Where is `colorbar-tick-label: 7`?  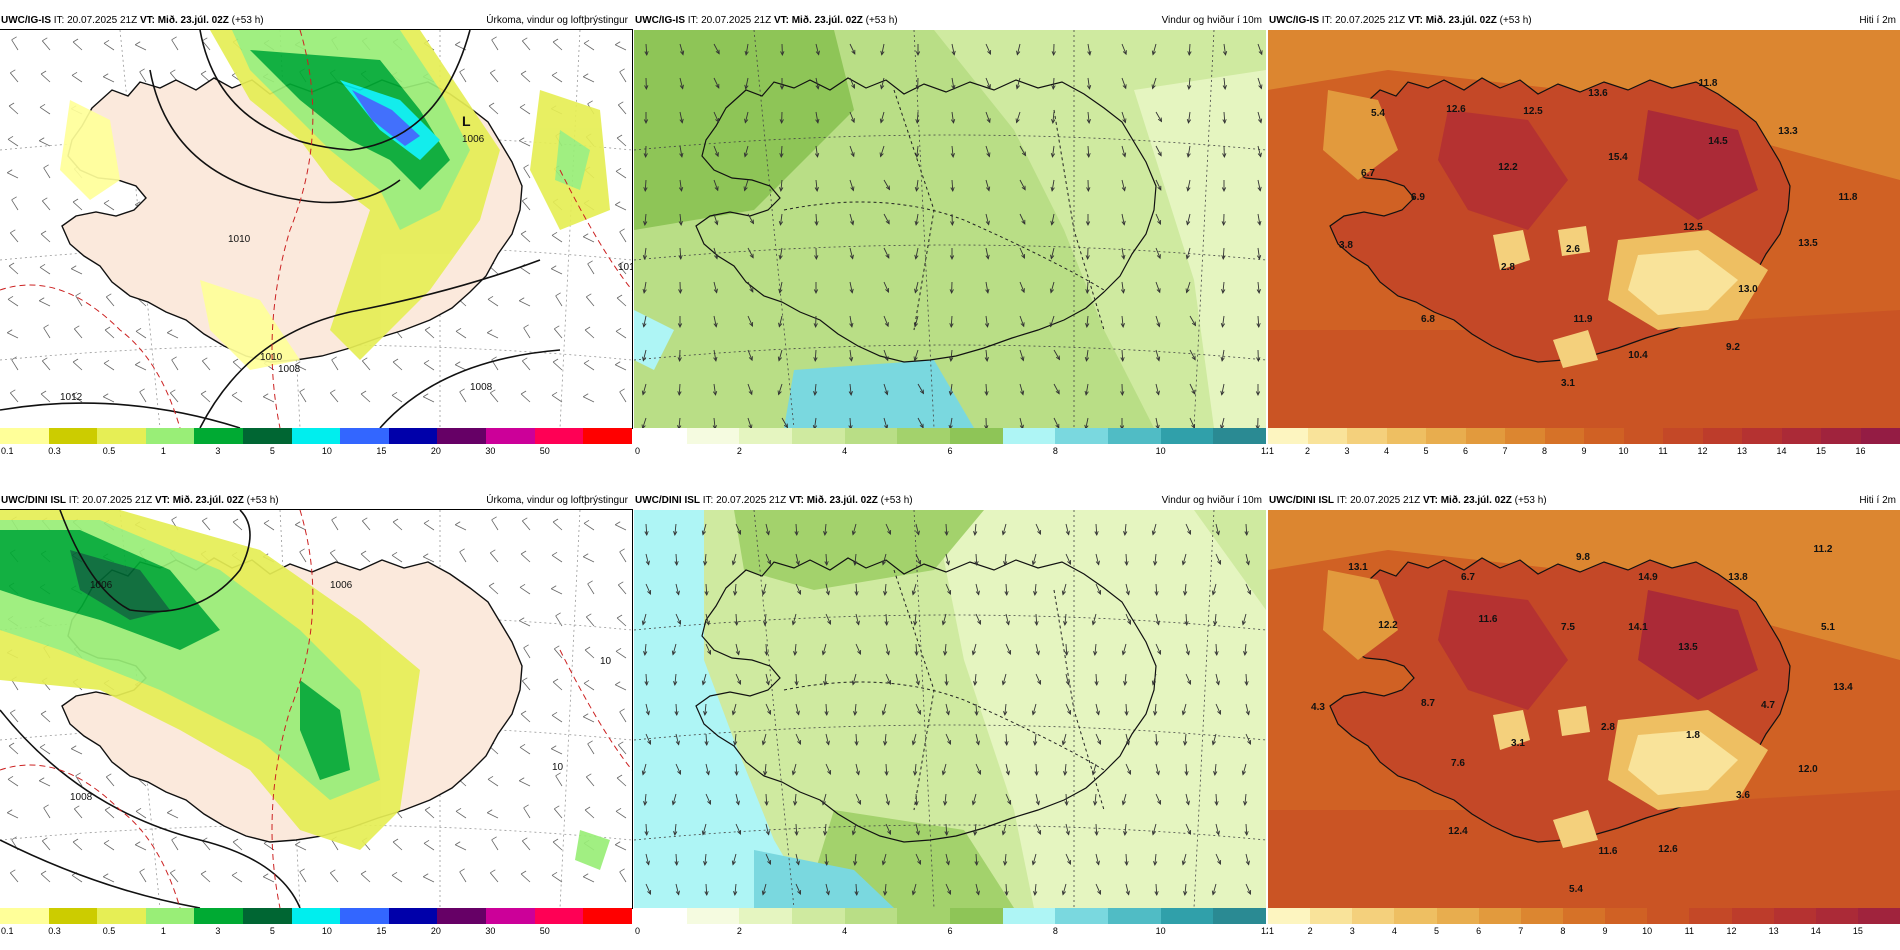
colorbar-tick-label: 7 is located at coordinates (1521, 931).